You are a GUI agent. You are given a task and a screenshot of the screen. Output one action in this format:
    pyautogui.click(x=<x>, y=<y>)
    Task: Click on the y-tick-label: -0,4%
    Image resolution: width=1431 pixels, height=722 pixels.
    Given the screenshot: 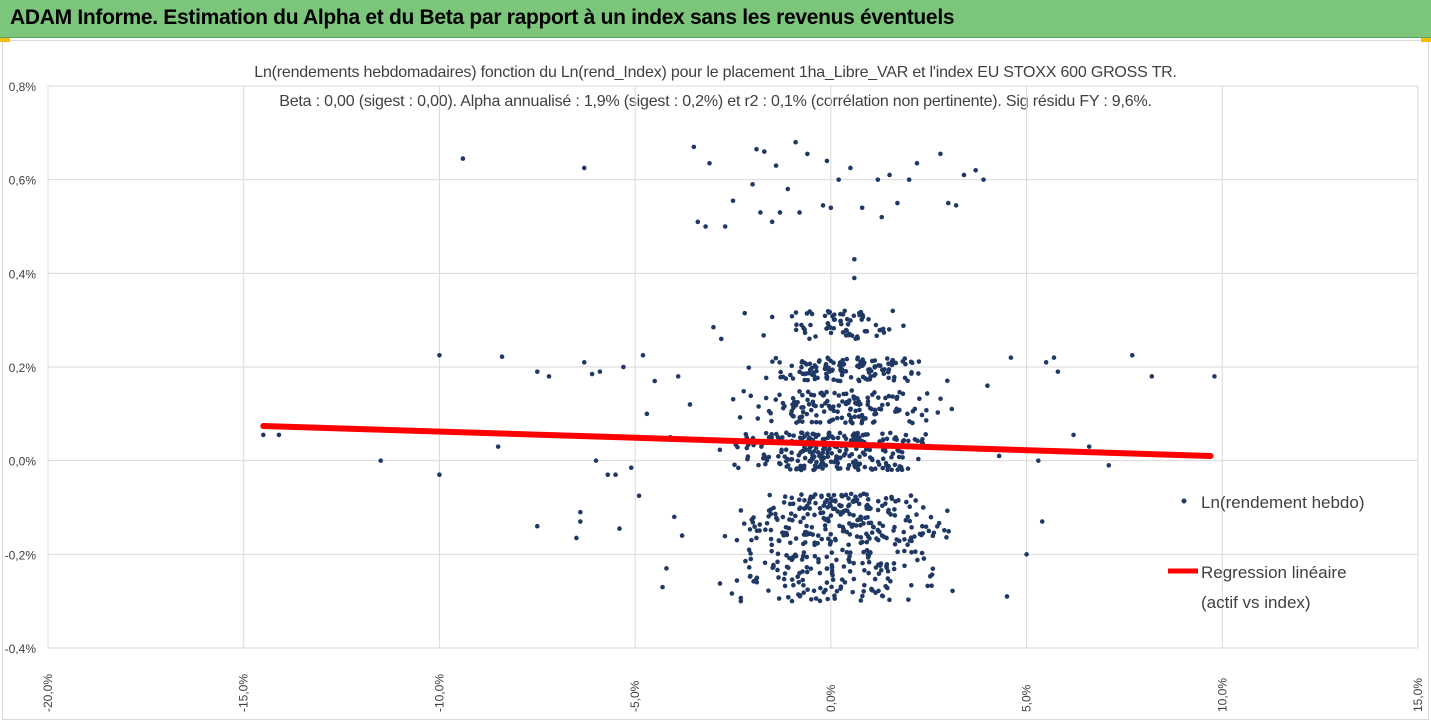 What is the action you would take?
    pyautogui.click(x=21, y=649)
    